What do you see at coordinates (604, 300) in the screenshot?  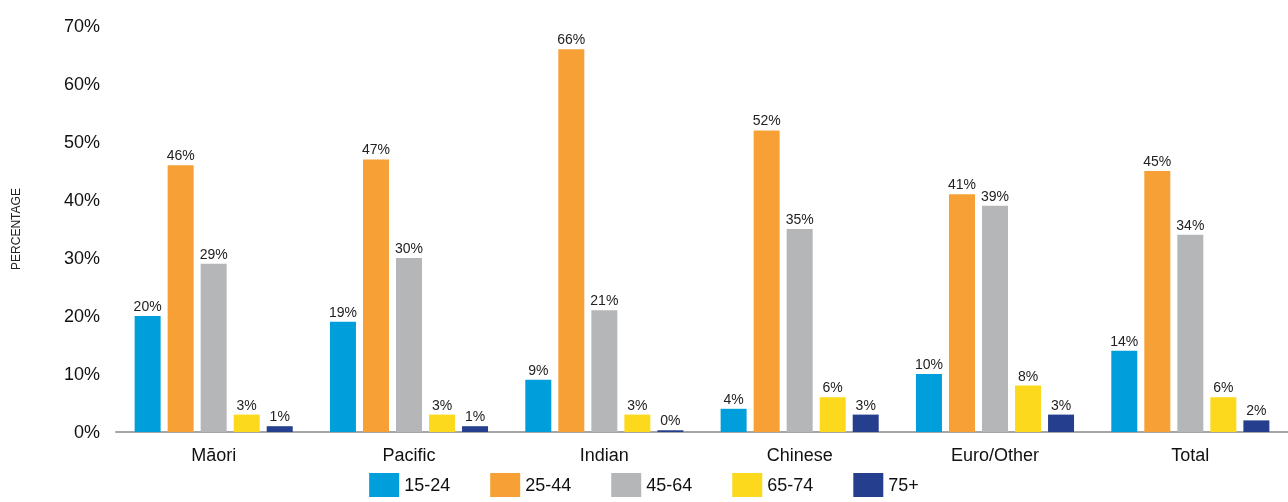 I see `data-label: 21%` at bounding box center [604, 300].